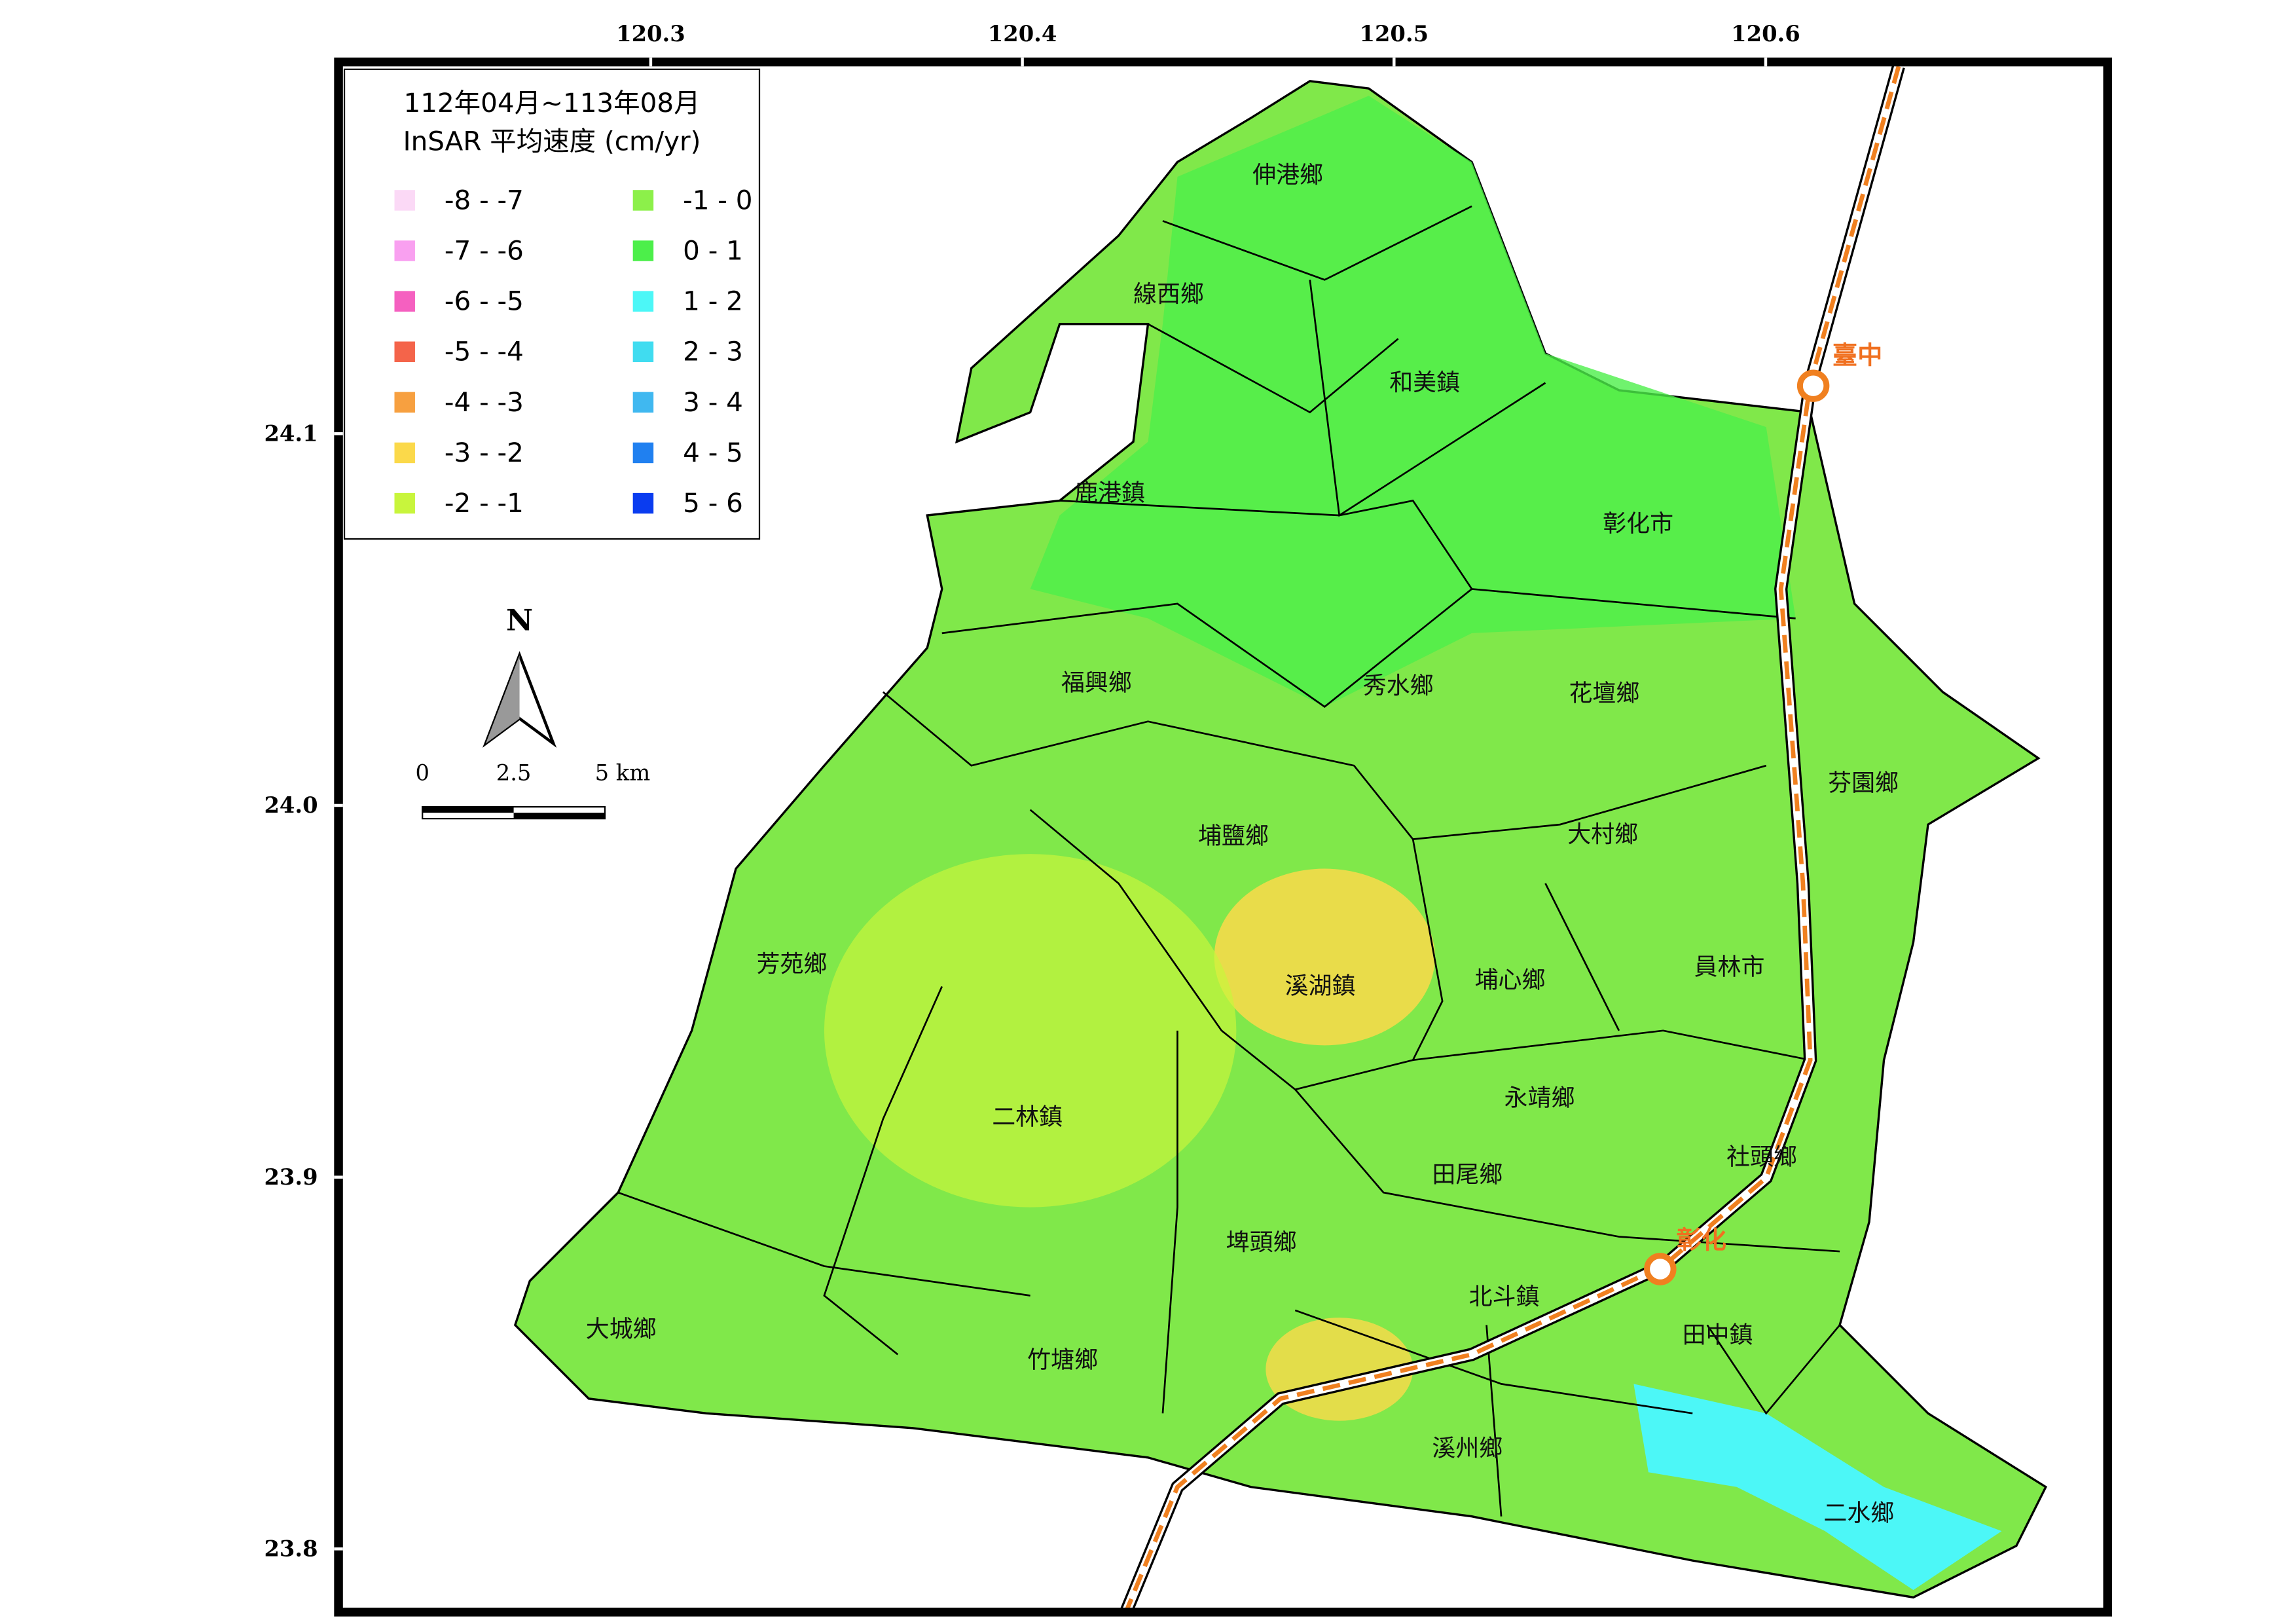 The image size is (2296, 1624). I want to click on legend-label: 5 - 6, so click(713, 503).